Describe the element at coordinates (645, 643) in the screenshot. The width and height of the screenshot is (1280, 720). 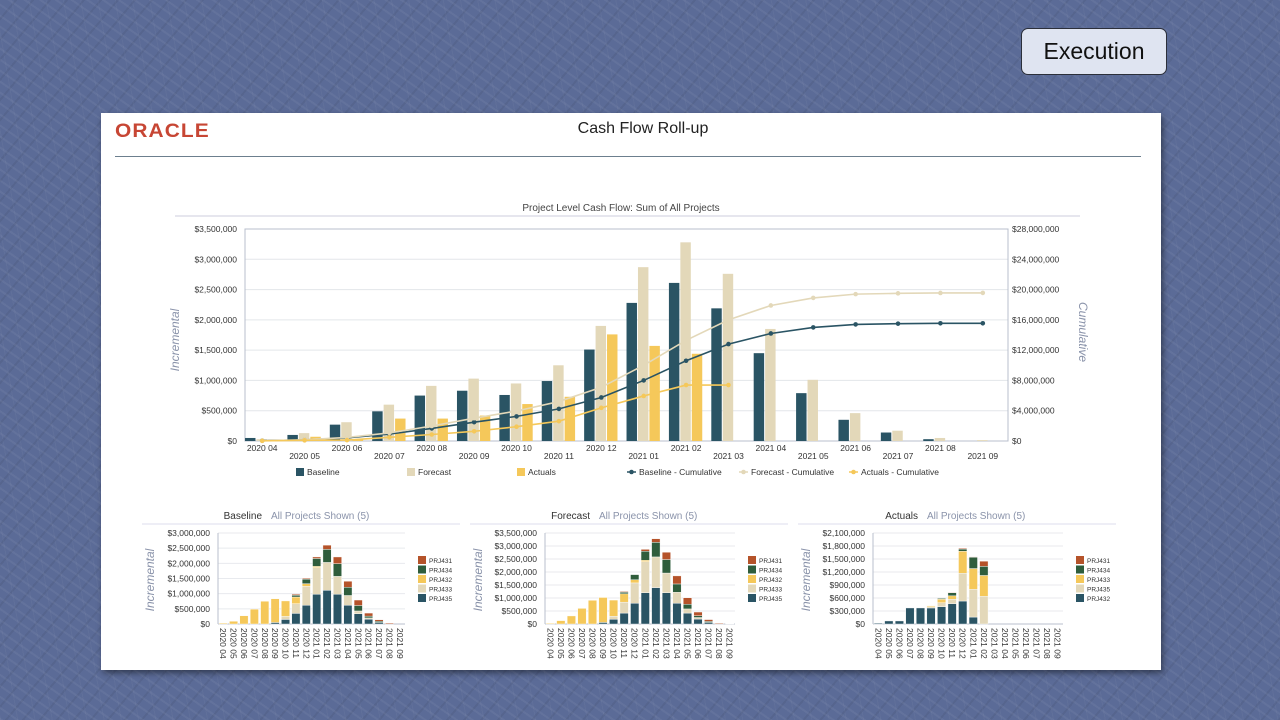
I see `x-tick-label: 2021 01` at that location.